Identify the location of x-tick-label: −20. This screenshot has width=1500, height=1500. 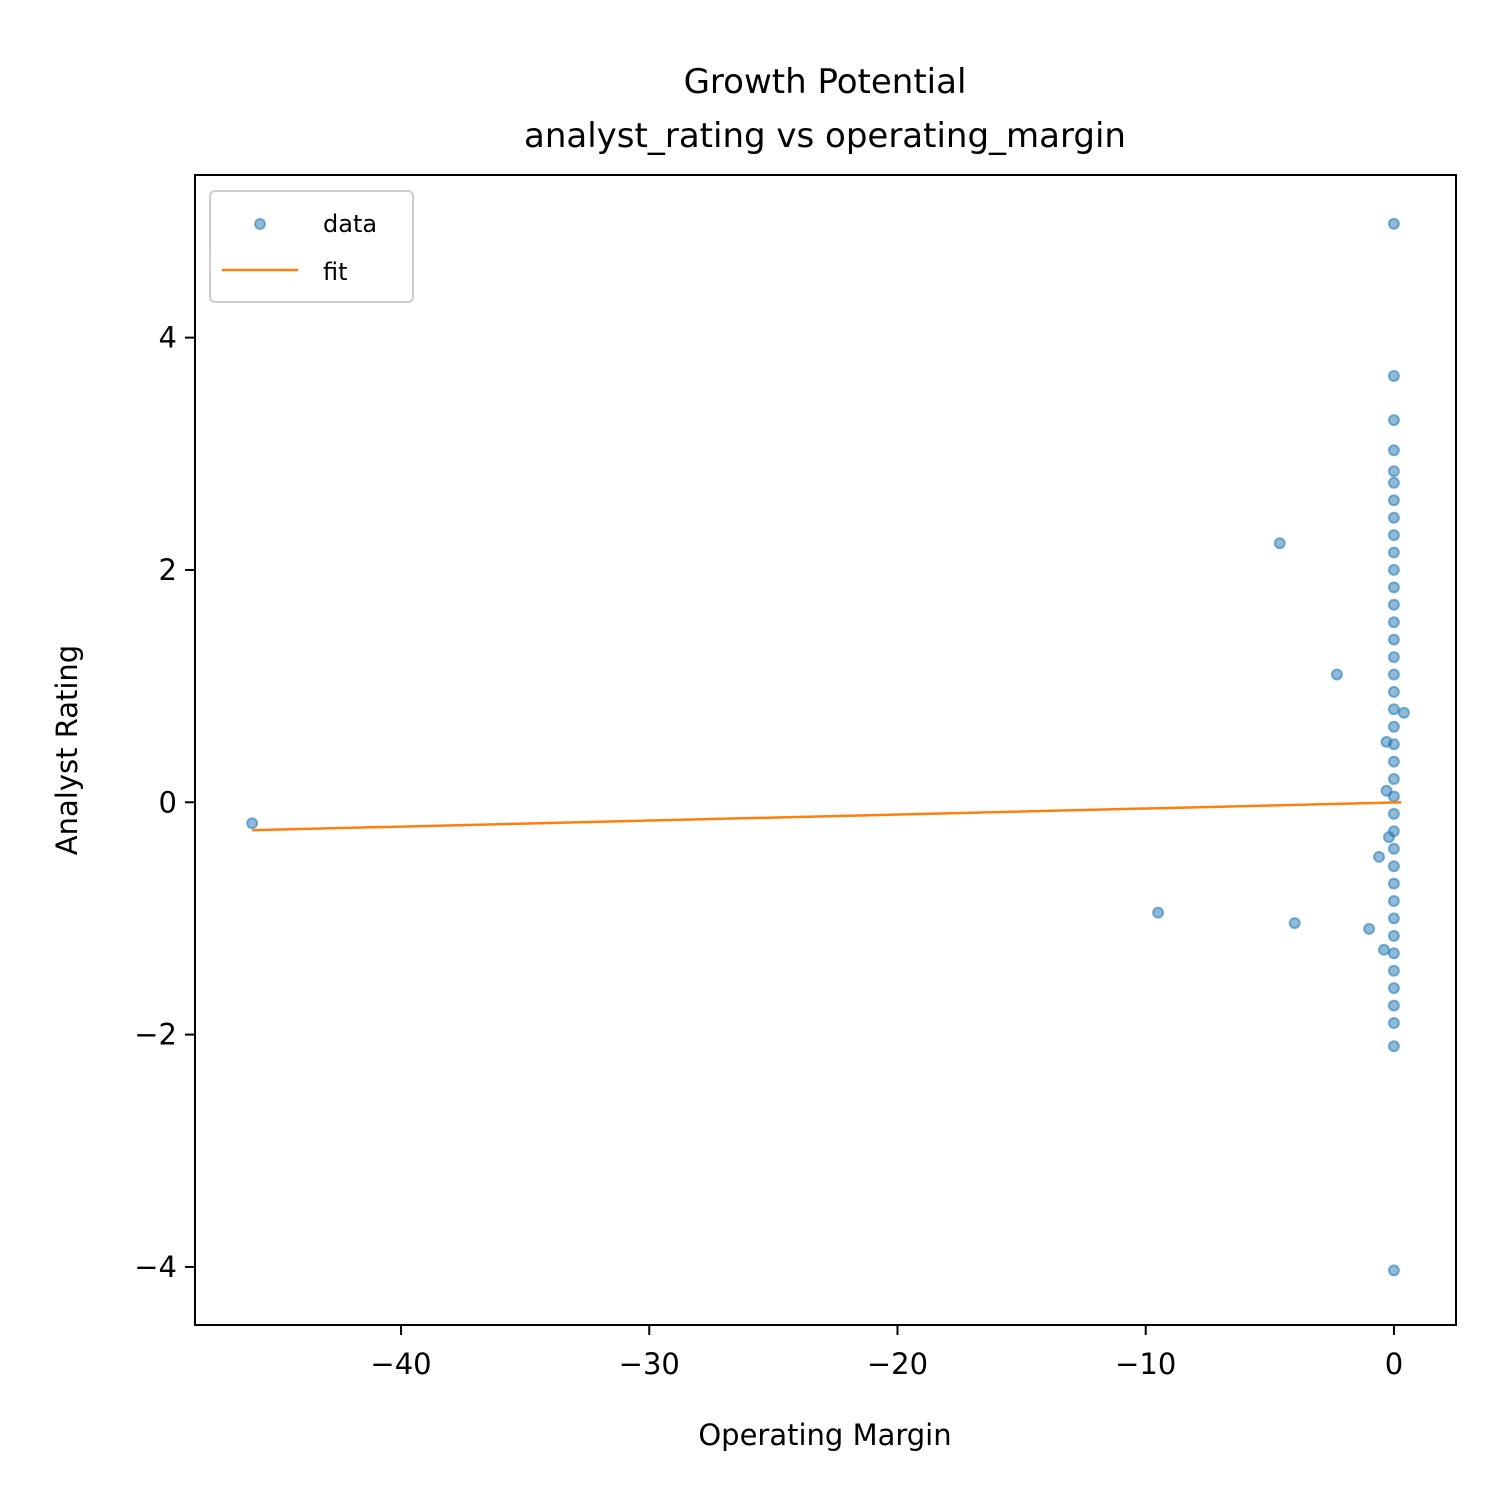
(897, 1364).